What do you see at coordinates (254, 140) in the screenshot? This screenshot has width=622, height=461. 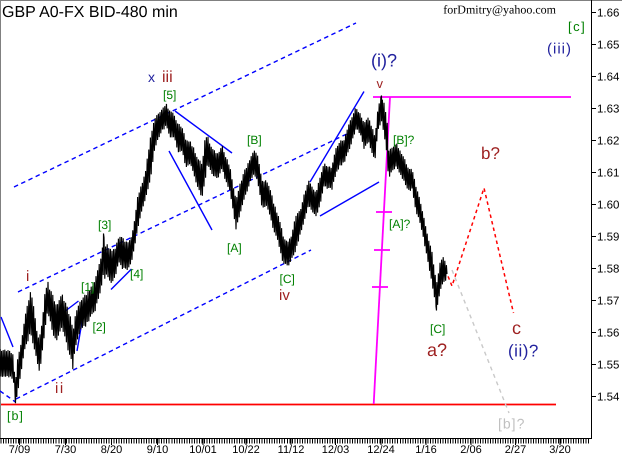 I see `svg-text: [B]` at bounding box center [254, 140].